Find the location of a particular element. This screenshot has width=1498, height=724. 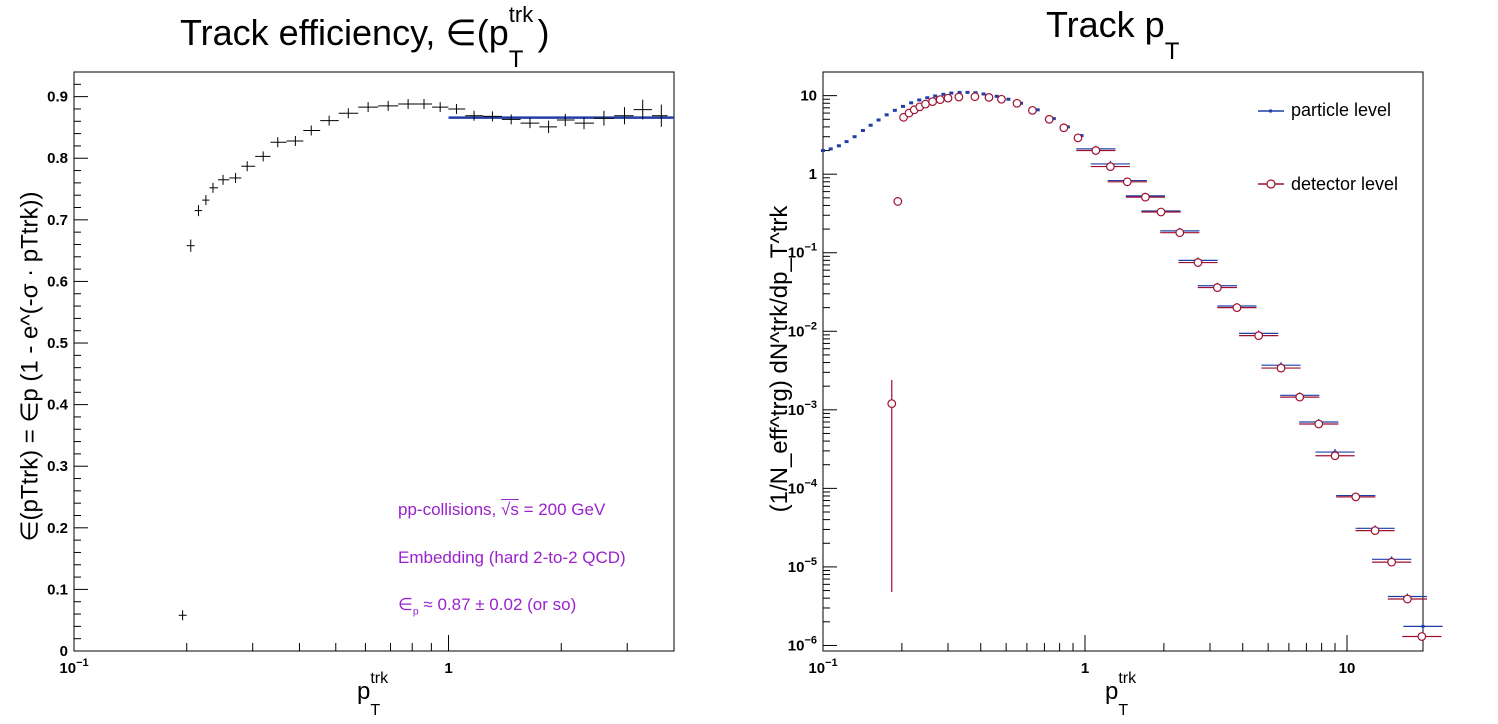

efficiency-y-tick-label: 0 is located at coordinates (64, 651).